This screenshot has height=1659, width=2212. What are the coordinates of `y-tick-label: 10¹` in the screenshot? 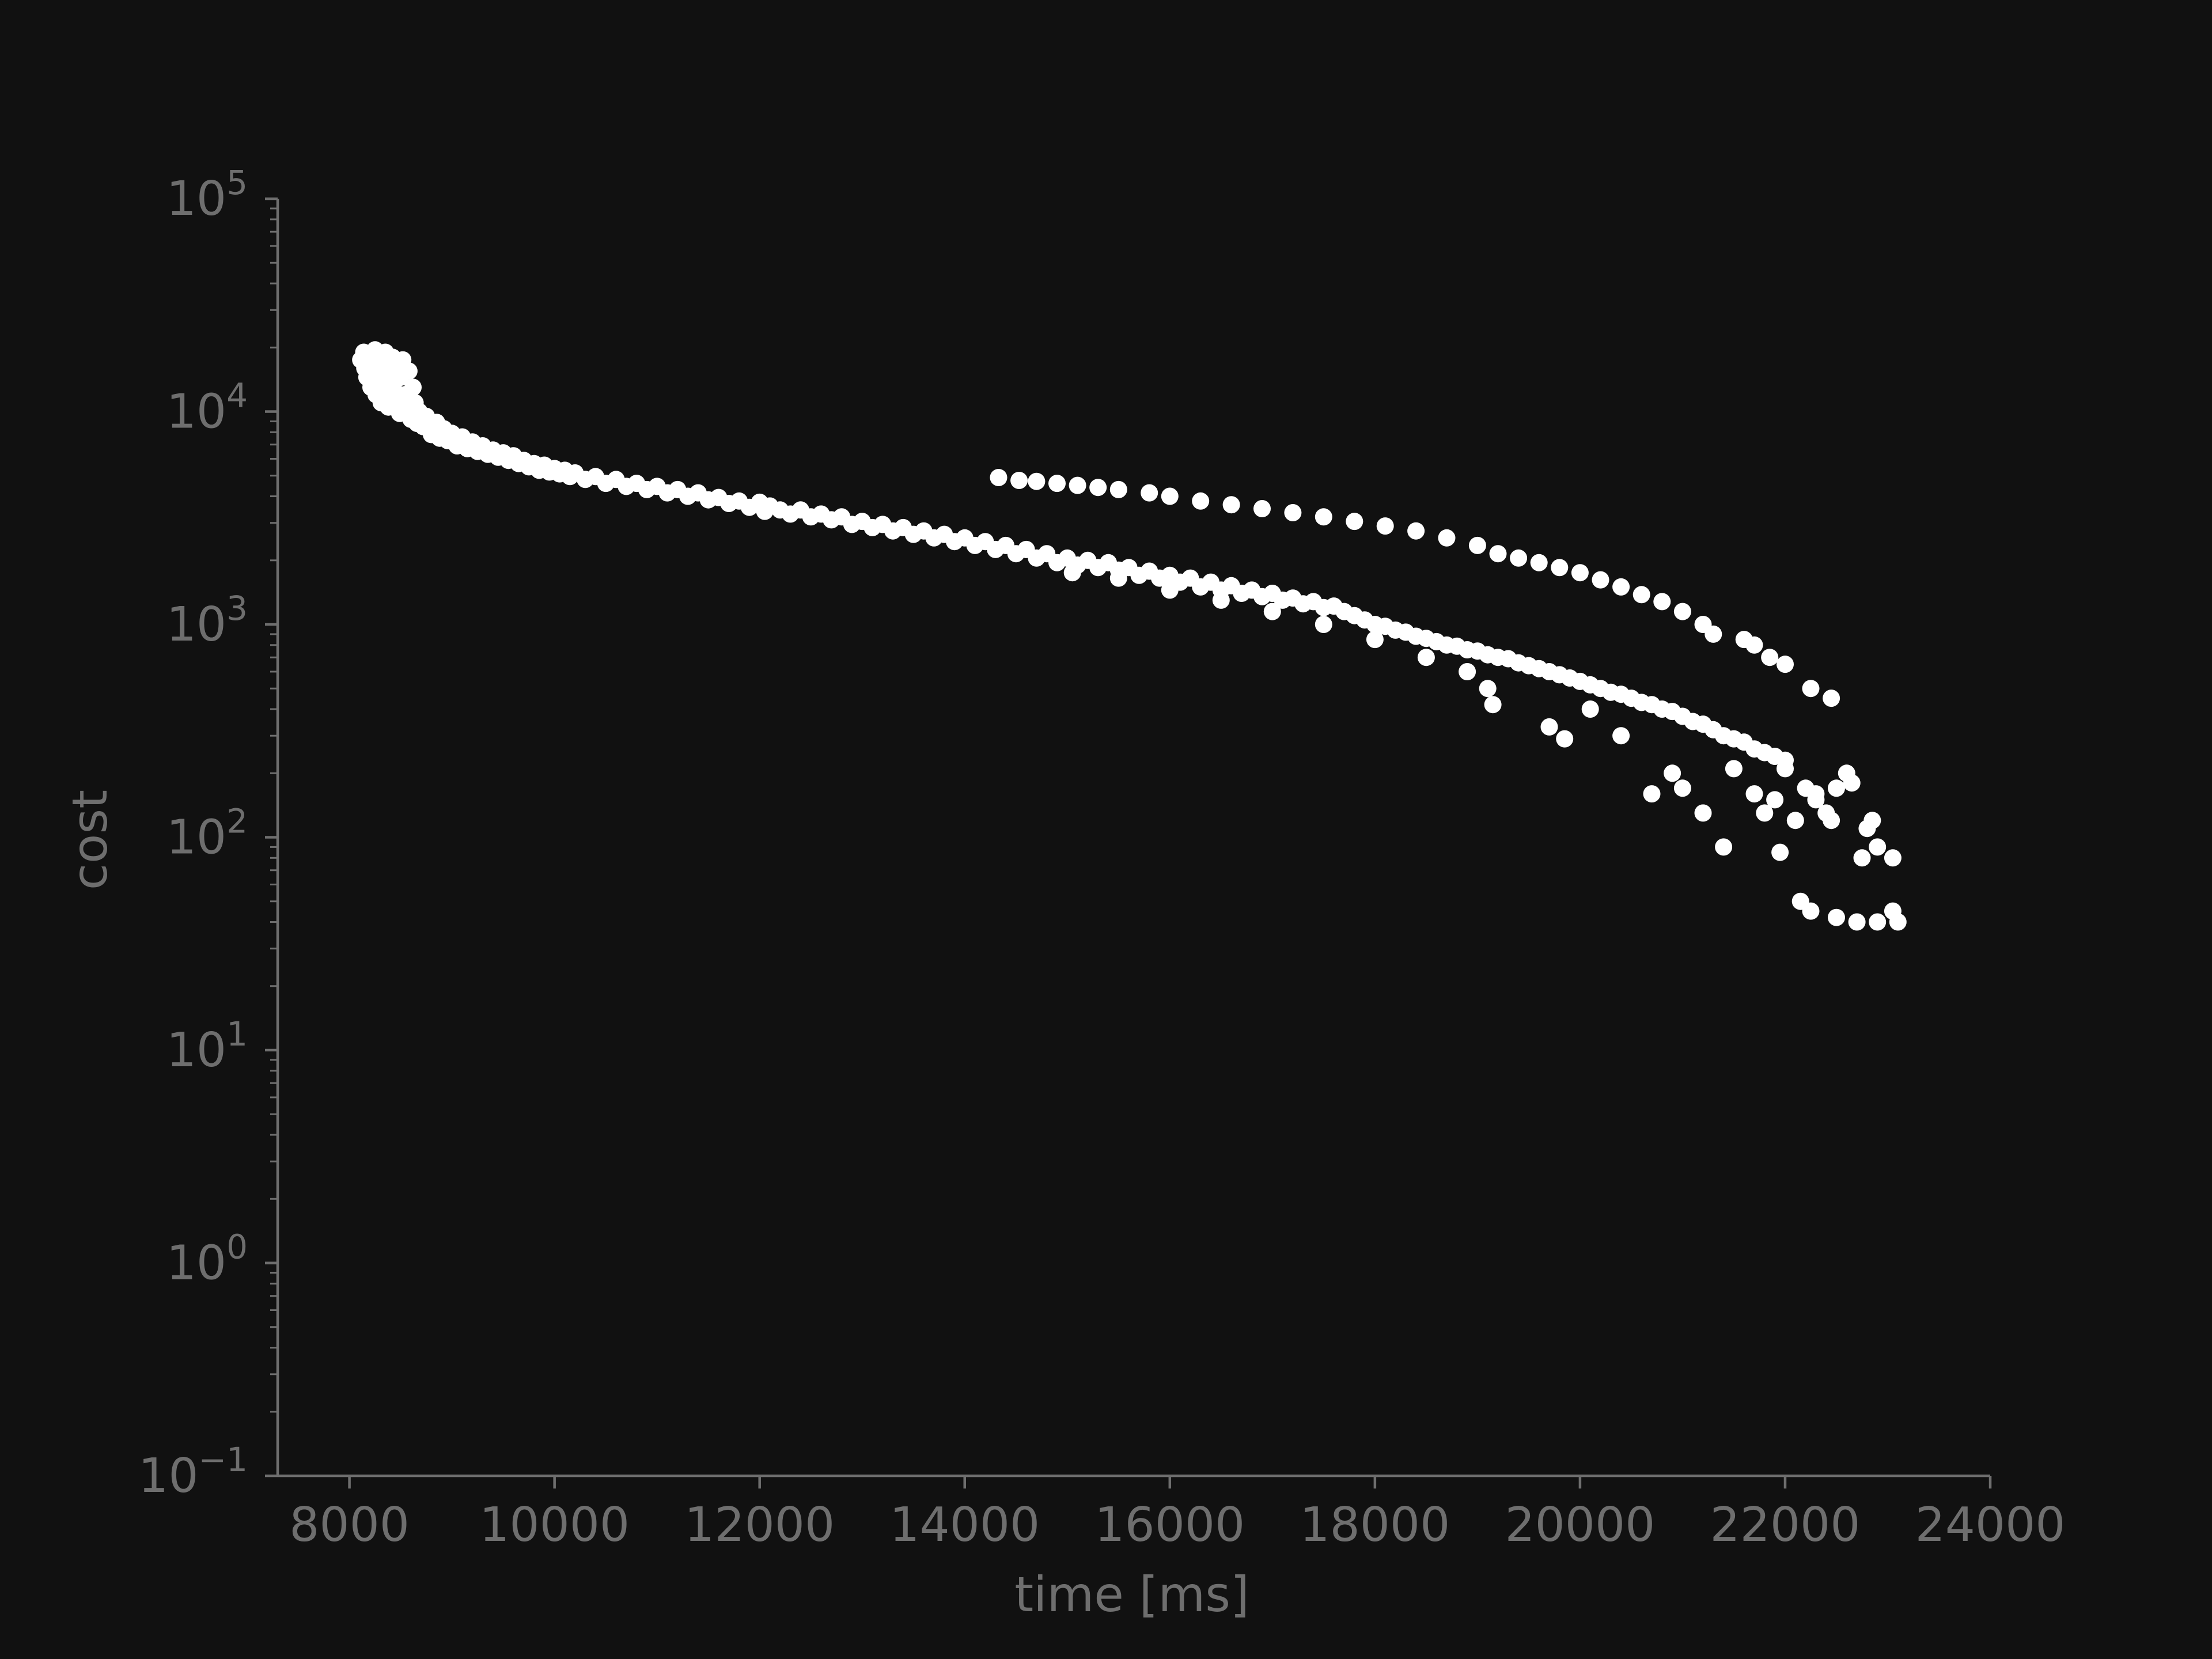 It's located at (207, 1046).